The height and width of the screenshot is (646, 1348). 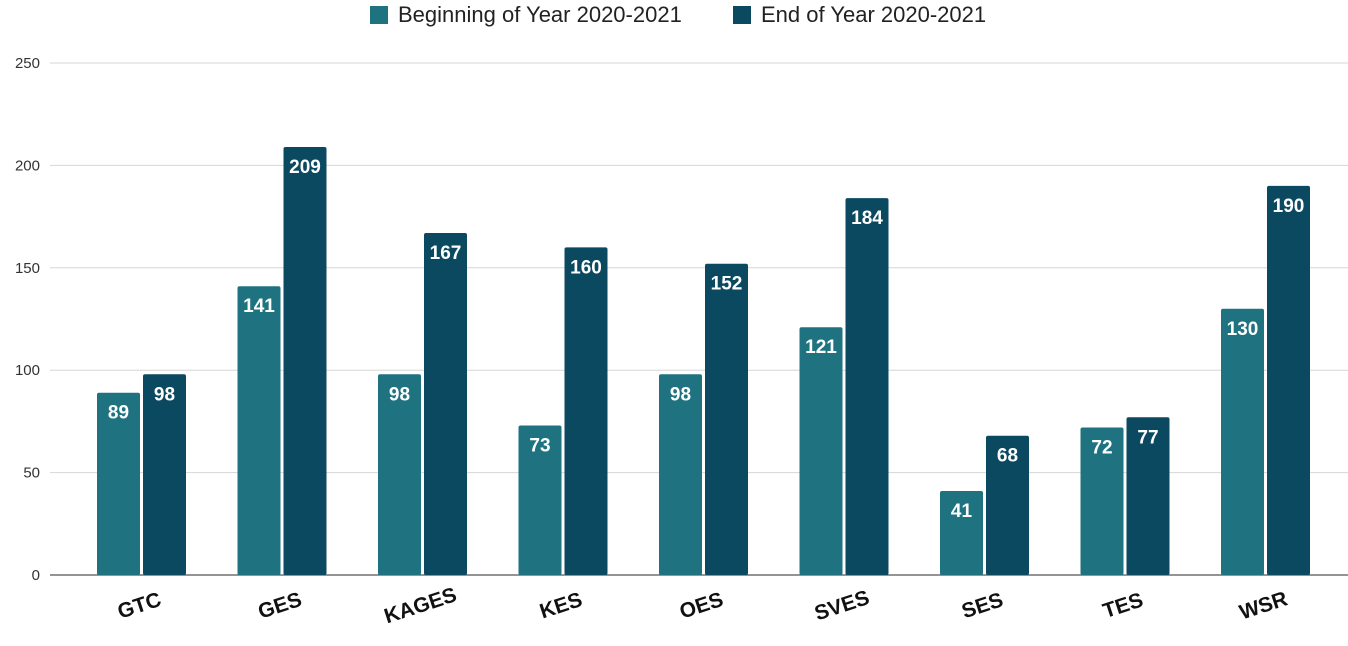 I want to click on y-axis-ticks: 0 50 100 150 200 250, so click(x=27, y=319).